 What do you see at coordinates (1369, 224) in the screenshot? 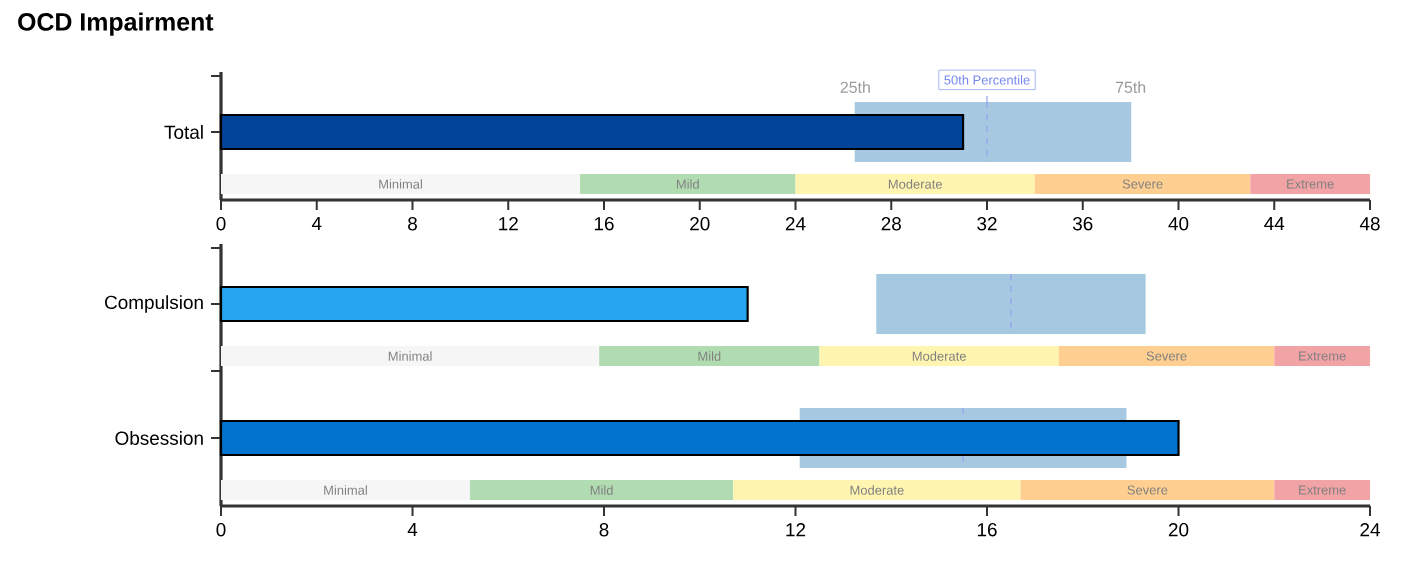
I see `x-tick-label: 48` at bounding box center [1369, 224].